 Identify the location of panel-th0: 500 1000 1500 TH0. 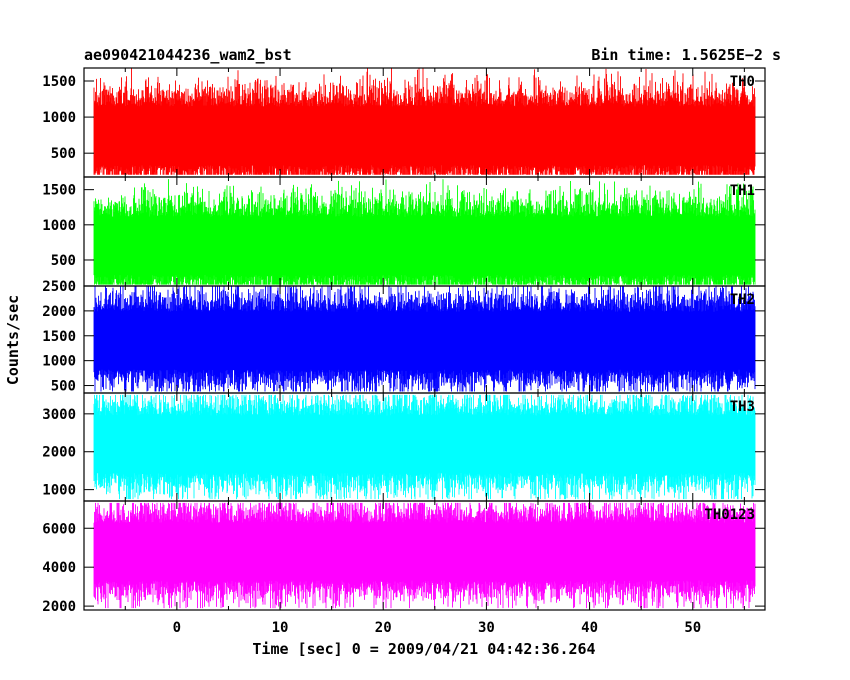
(404, 122).